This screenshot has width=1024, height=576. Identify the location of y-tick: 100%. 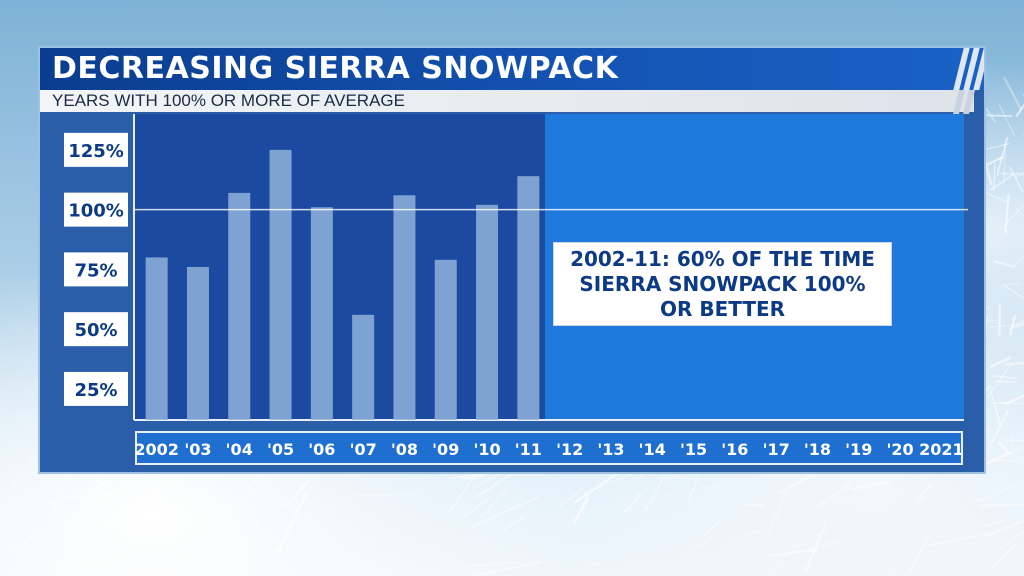
(96, 209).